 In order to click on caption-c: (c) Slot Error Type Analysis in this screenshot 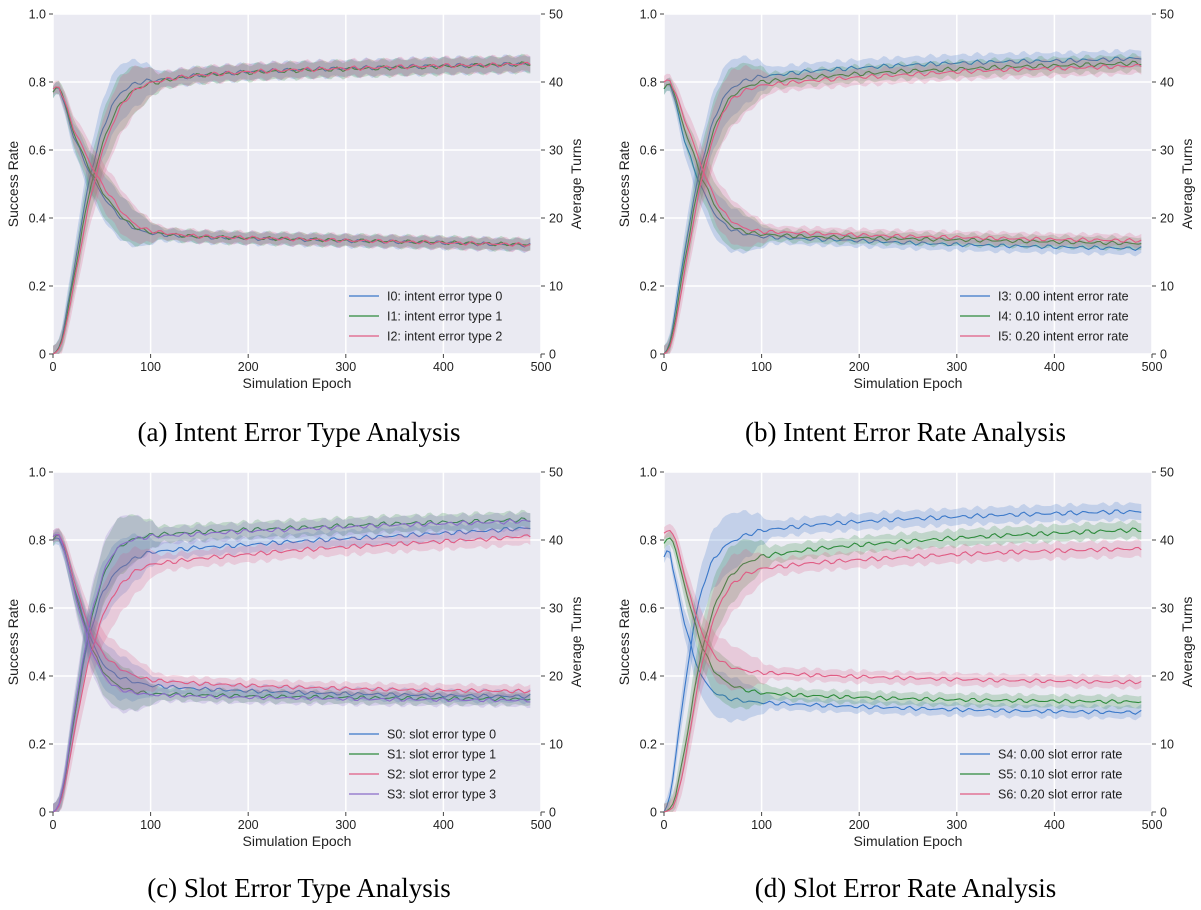, I will do `click(299, 888)`.